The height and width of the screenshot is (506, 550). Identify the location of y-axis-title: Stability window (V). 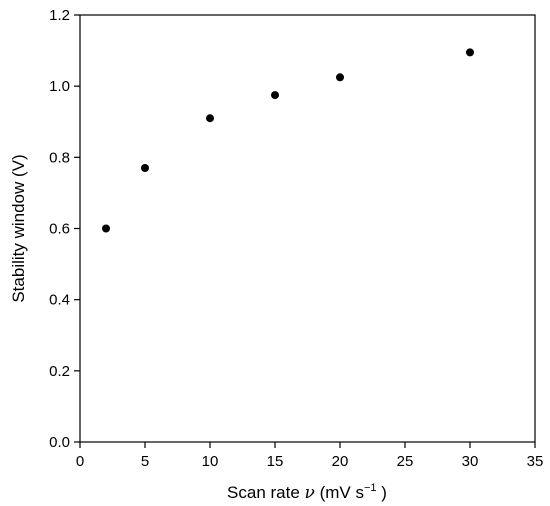
(18, 228).